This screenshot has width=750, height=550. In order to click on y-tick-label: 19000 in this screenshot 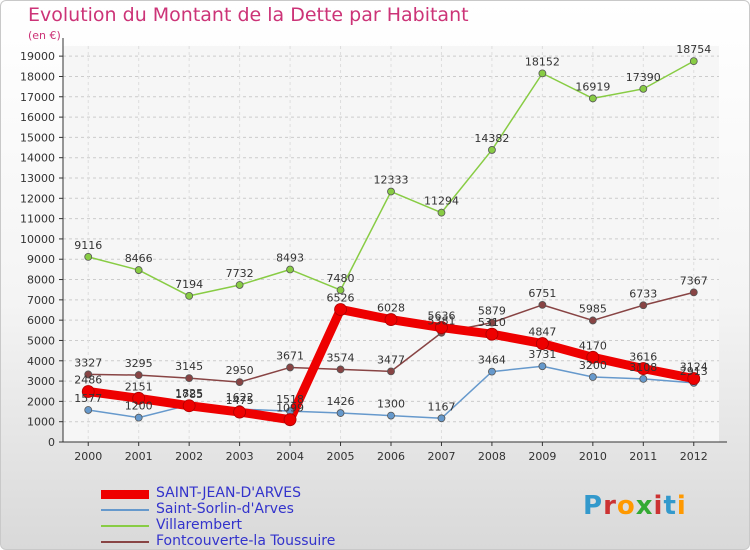, I will do `click(37, 56)`.